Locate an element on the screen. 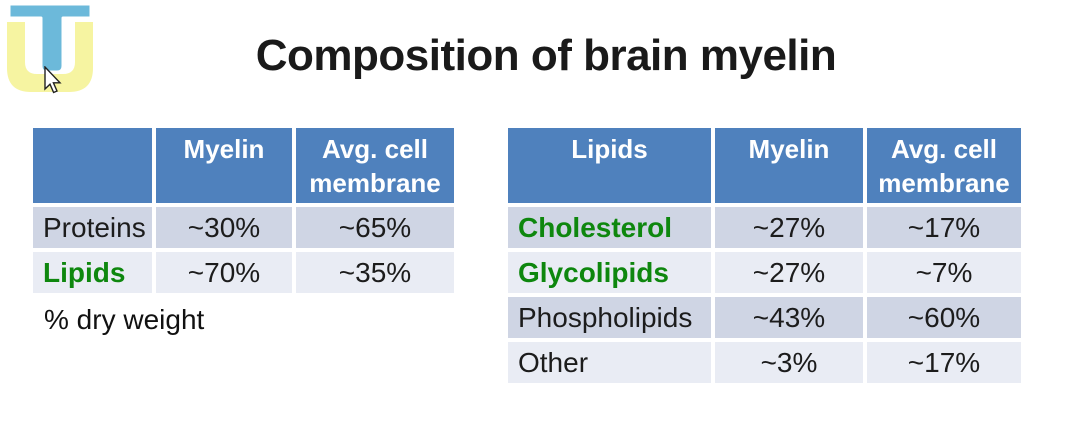 The image size is (1092, 423). logo-u-shape is located at coordinates (50, 57).